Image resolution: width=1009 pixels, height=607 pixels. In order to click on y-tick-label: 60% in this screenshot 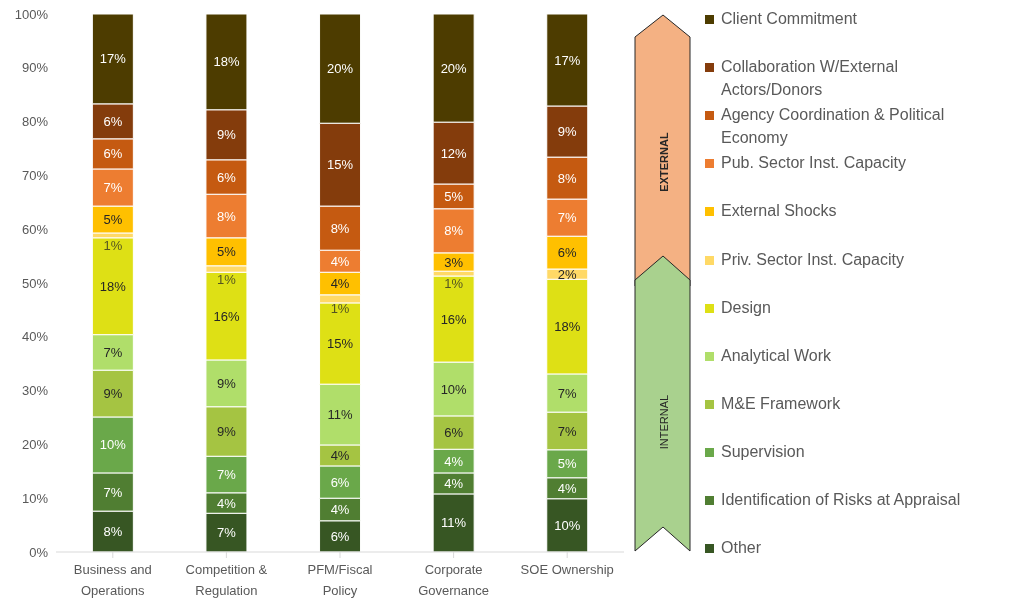, I will do `click(35, 229)`.